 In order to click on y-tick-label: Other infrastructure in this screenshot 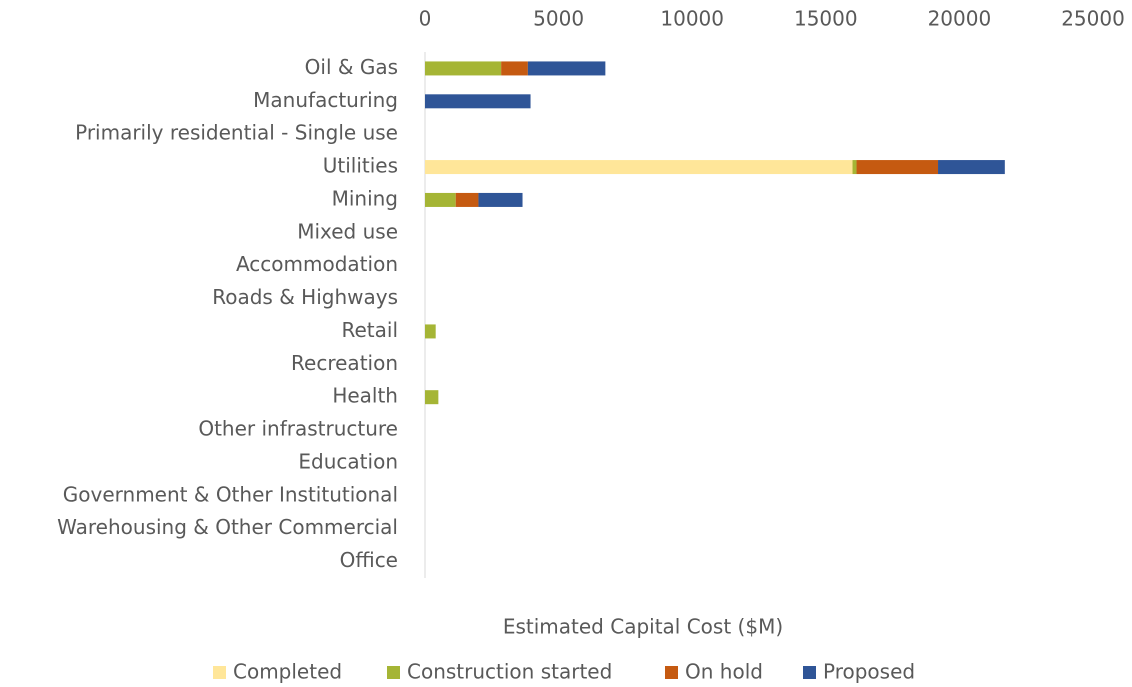, I will do `click(298, 429)`.